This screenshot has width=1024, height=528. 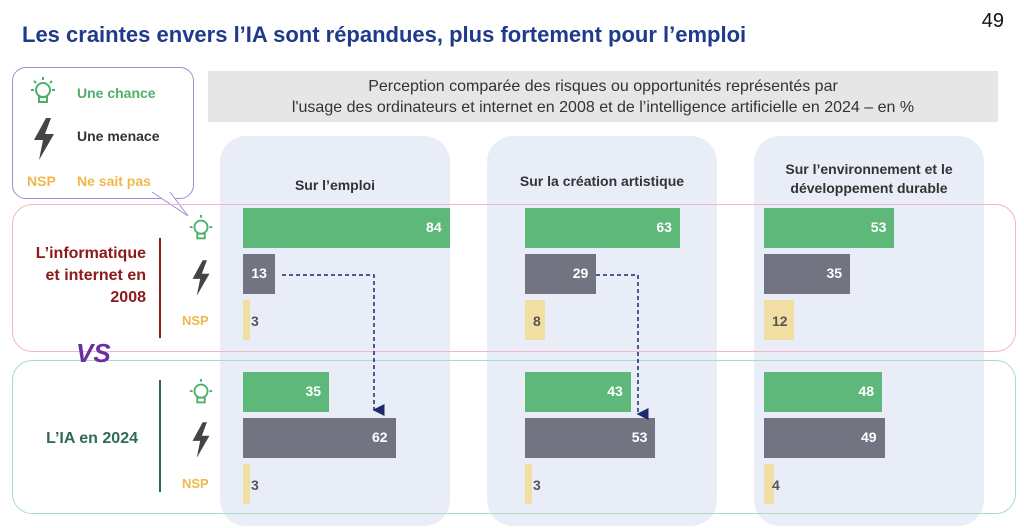 I want to click on separator-2024, so click(x=160, y=436).